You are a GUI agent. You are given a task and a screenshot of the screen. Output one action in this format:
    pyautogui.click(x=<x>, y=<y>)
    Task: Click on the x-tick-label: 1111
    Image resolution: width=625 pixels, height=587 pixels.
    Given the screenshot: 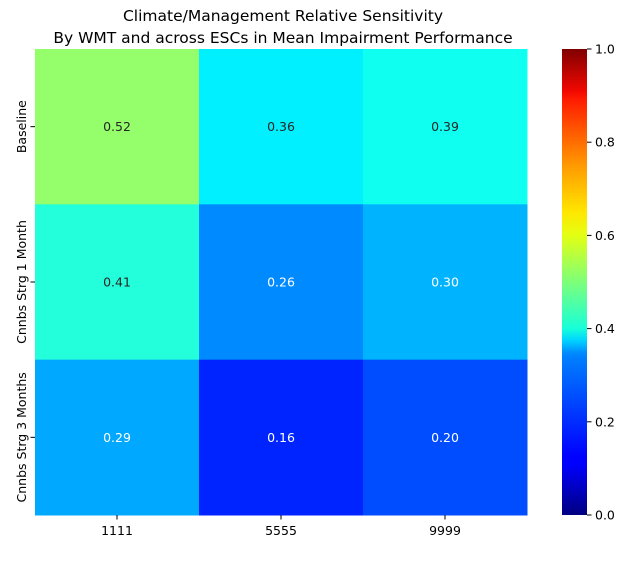 What is the action you would take?
    pyautogui.click(x=117, y=530)
    